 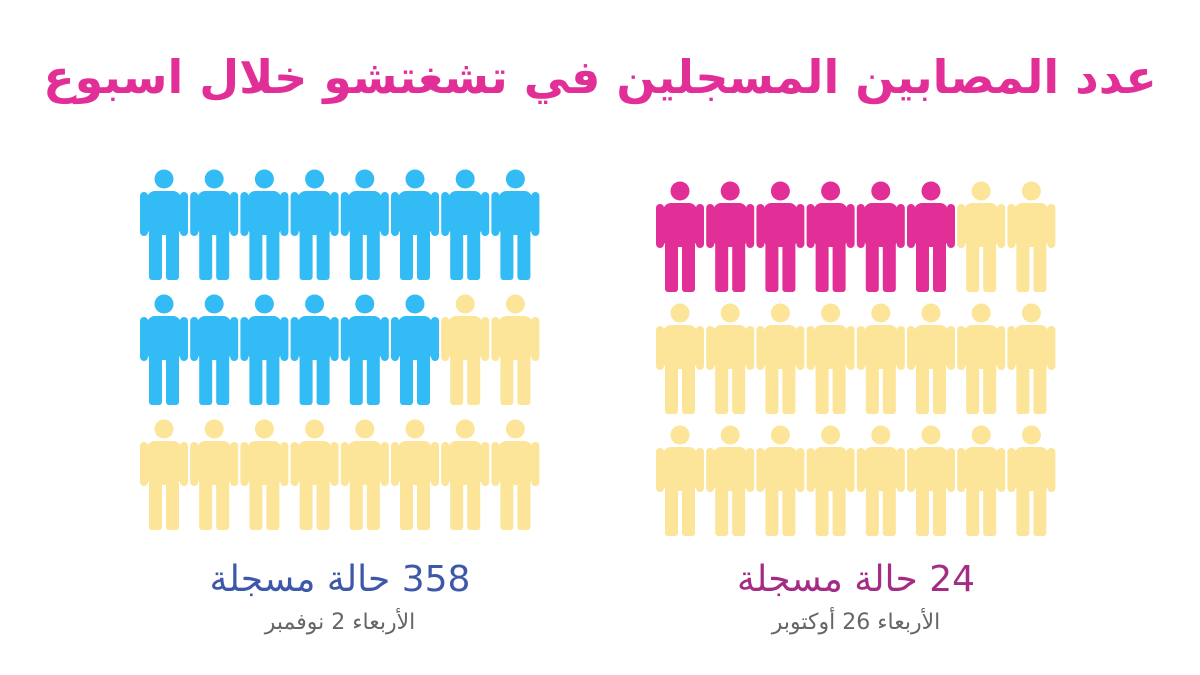 What do you see at coordinates (340, 622) in the screenshot?
I see `left-panel-date: الأربعاء 2 نوفمبر` at bounding box center [340, 622].